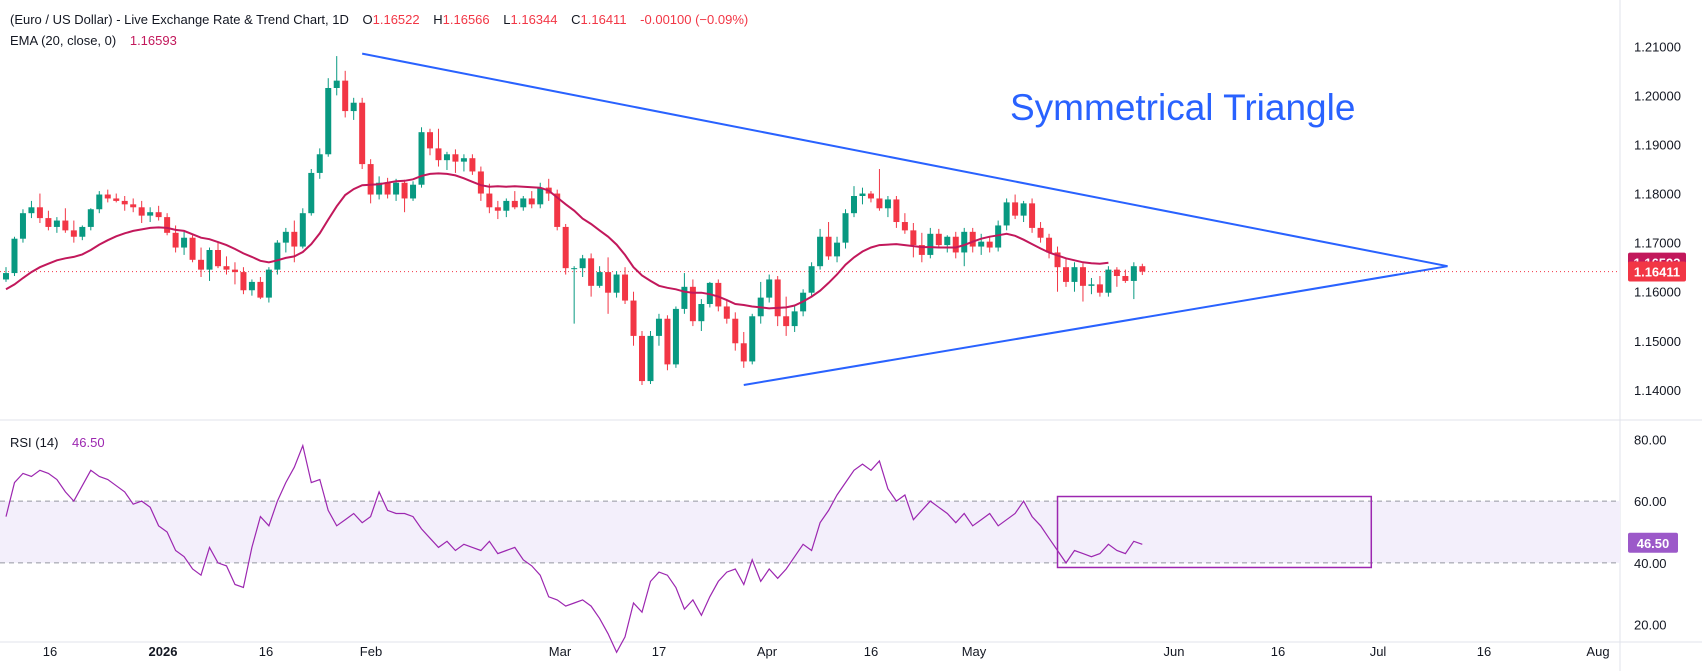 Image resolution: width=1702 pixels, height=671 pixels. Describe the element at coordinates (659, 651) in the screenshot. I see `time-tick-label: 17` at that location.